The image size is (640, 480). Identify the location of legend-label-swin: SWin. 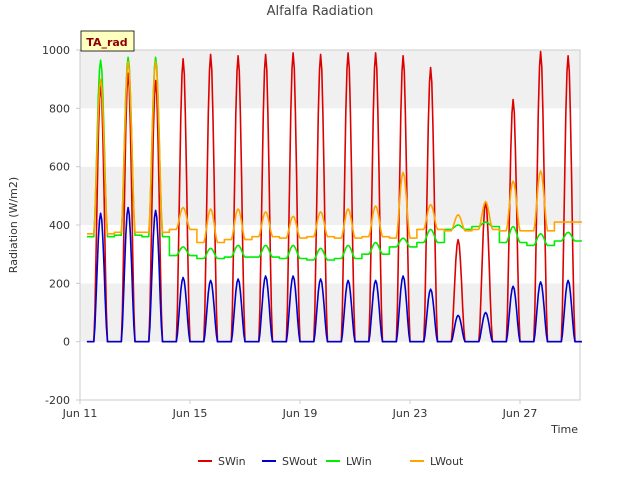
(232, 461).